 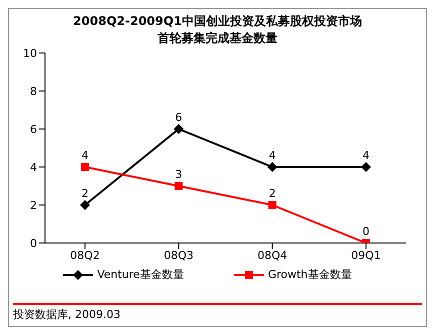 What do you see at coordinates (366, 255) in the screenshot?
I see `x-tick-label: 09Q1` at bounding box center [366, 255].